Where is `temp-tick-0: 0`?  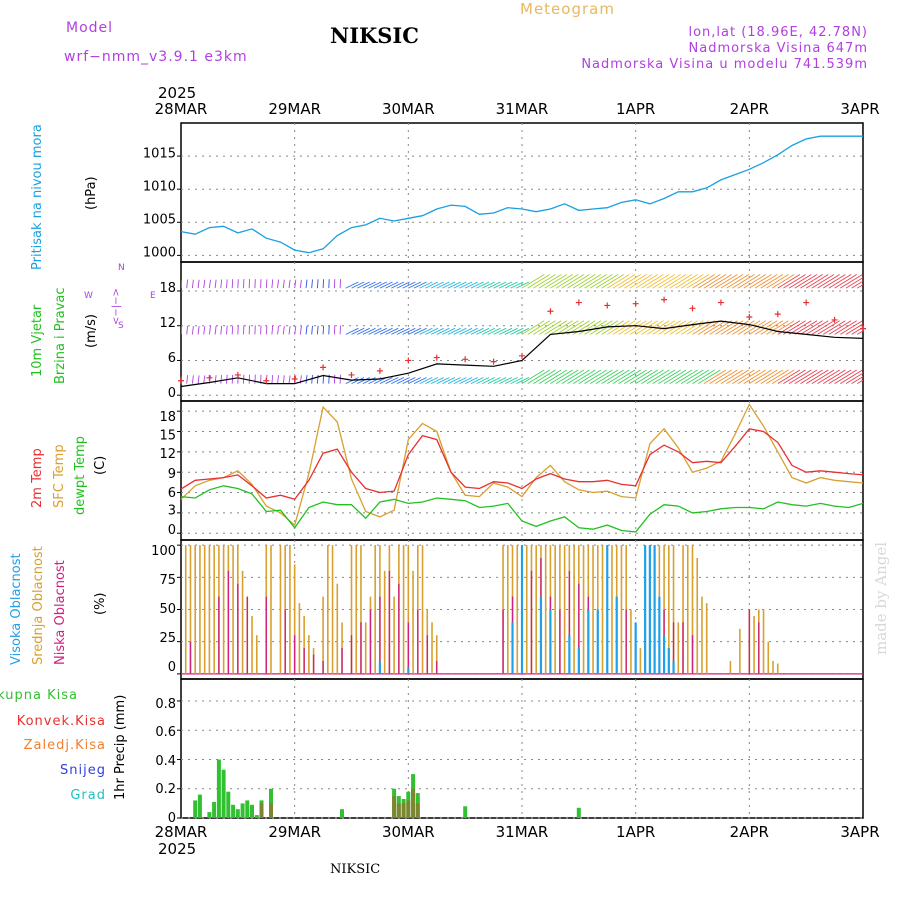
temp-tick-0: 0 is located at coordinates (172, 530).